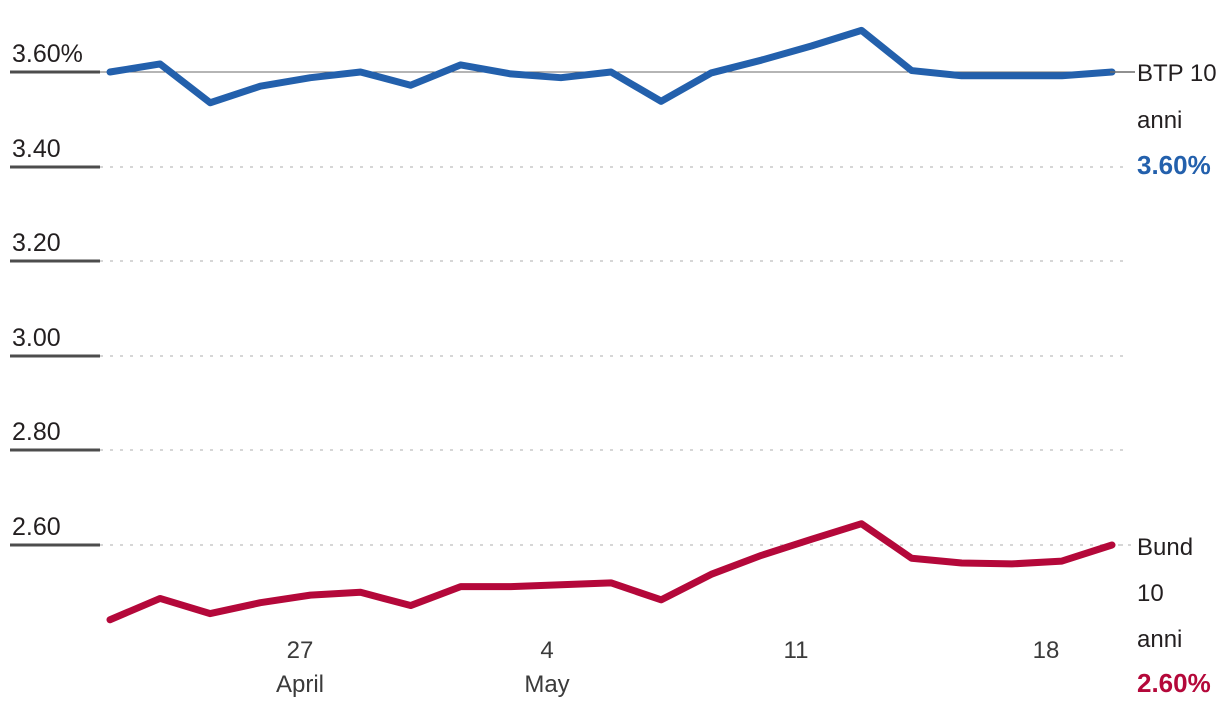  What do you see at coordinates (611, 66) in the screenshot?
I see `series-line-btp` at bounding box center [611, 66].